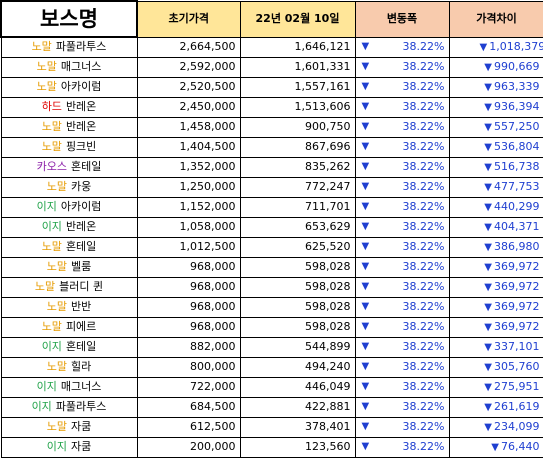  Describe the element at coordinates (188, 207) in the screenshot. I see `initial-price-cell: 1,152,000` at that location.